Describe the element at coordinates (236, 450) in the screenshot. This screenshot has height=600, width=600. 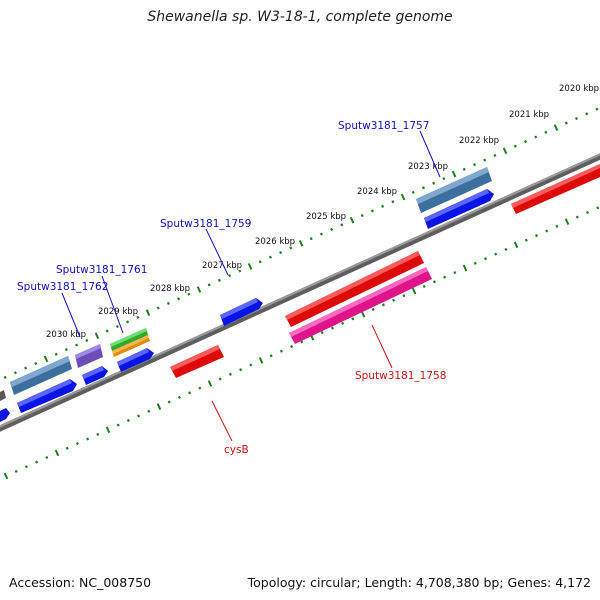
I see `gene-label-cysB: cysB` at that location.